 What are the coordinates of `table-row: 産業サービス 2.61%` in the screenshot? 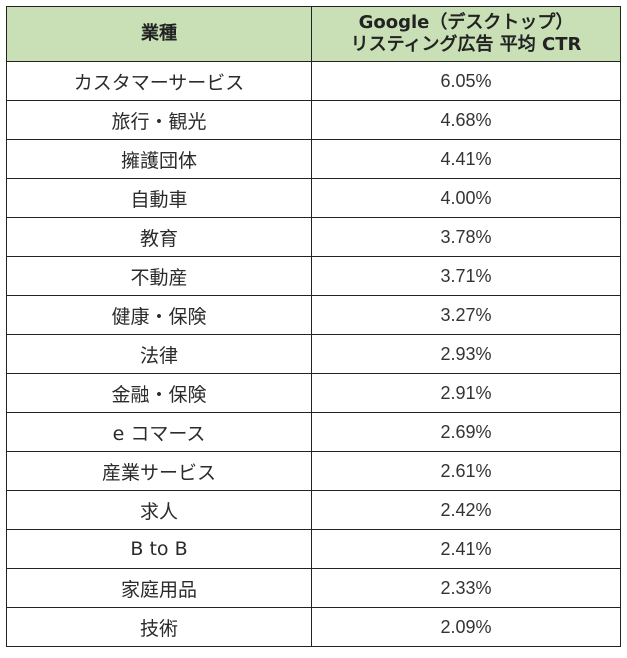 It's located at (313, 471).